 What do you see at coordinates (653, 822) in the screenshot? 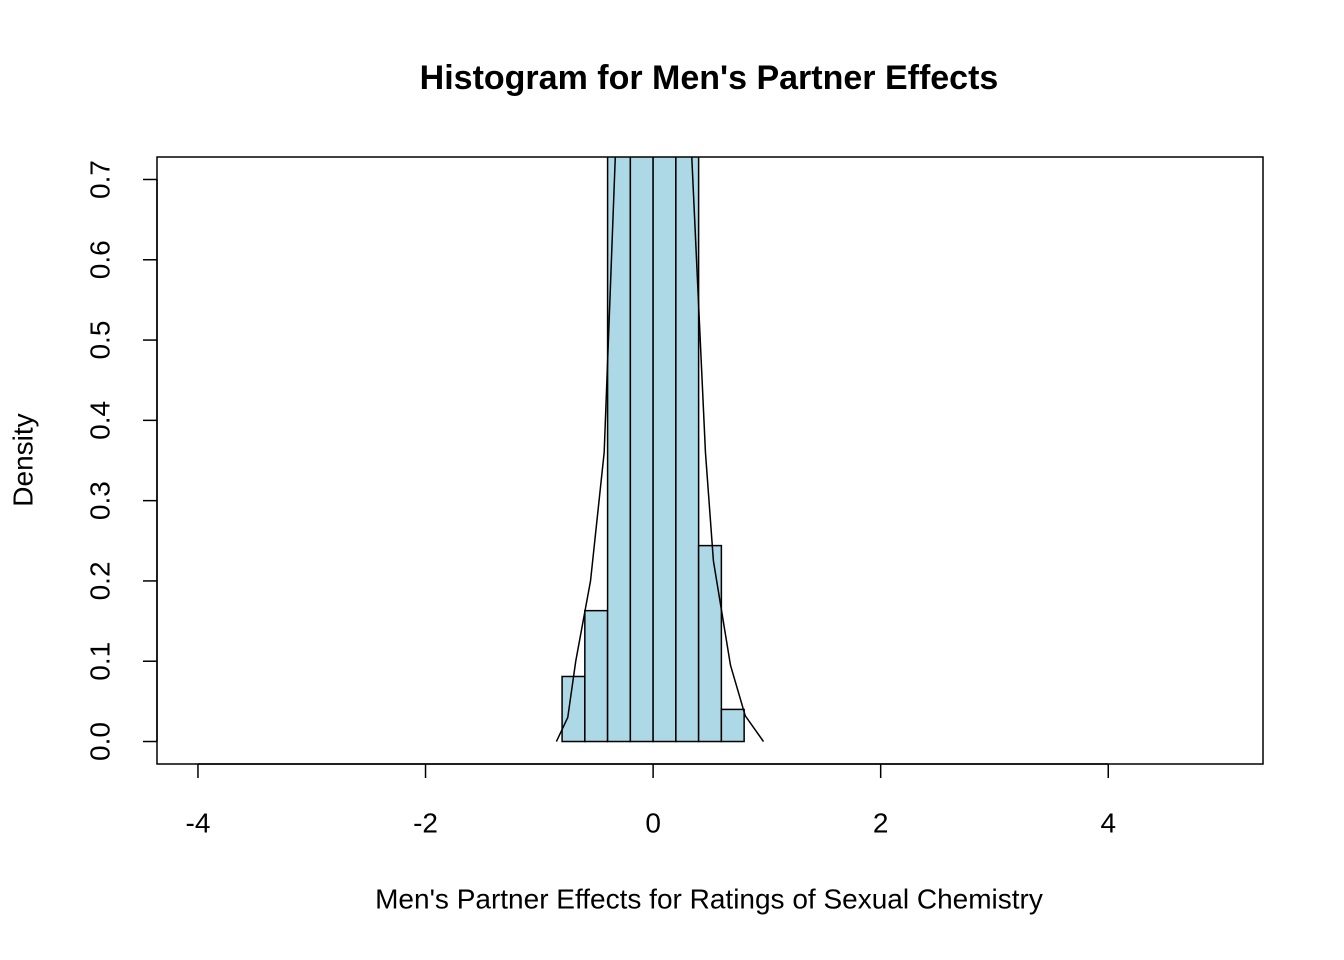
I see `x-tick-label: 0` at bounding box center [653, 822].